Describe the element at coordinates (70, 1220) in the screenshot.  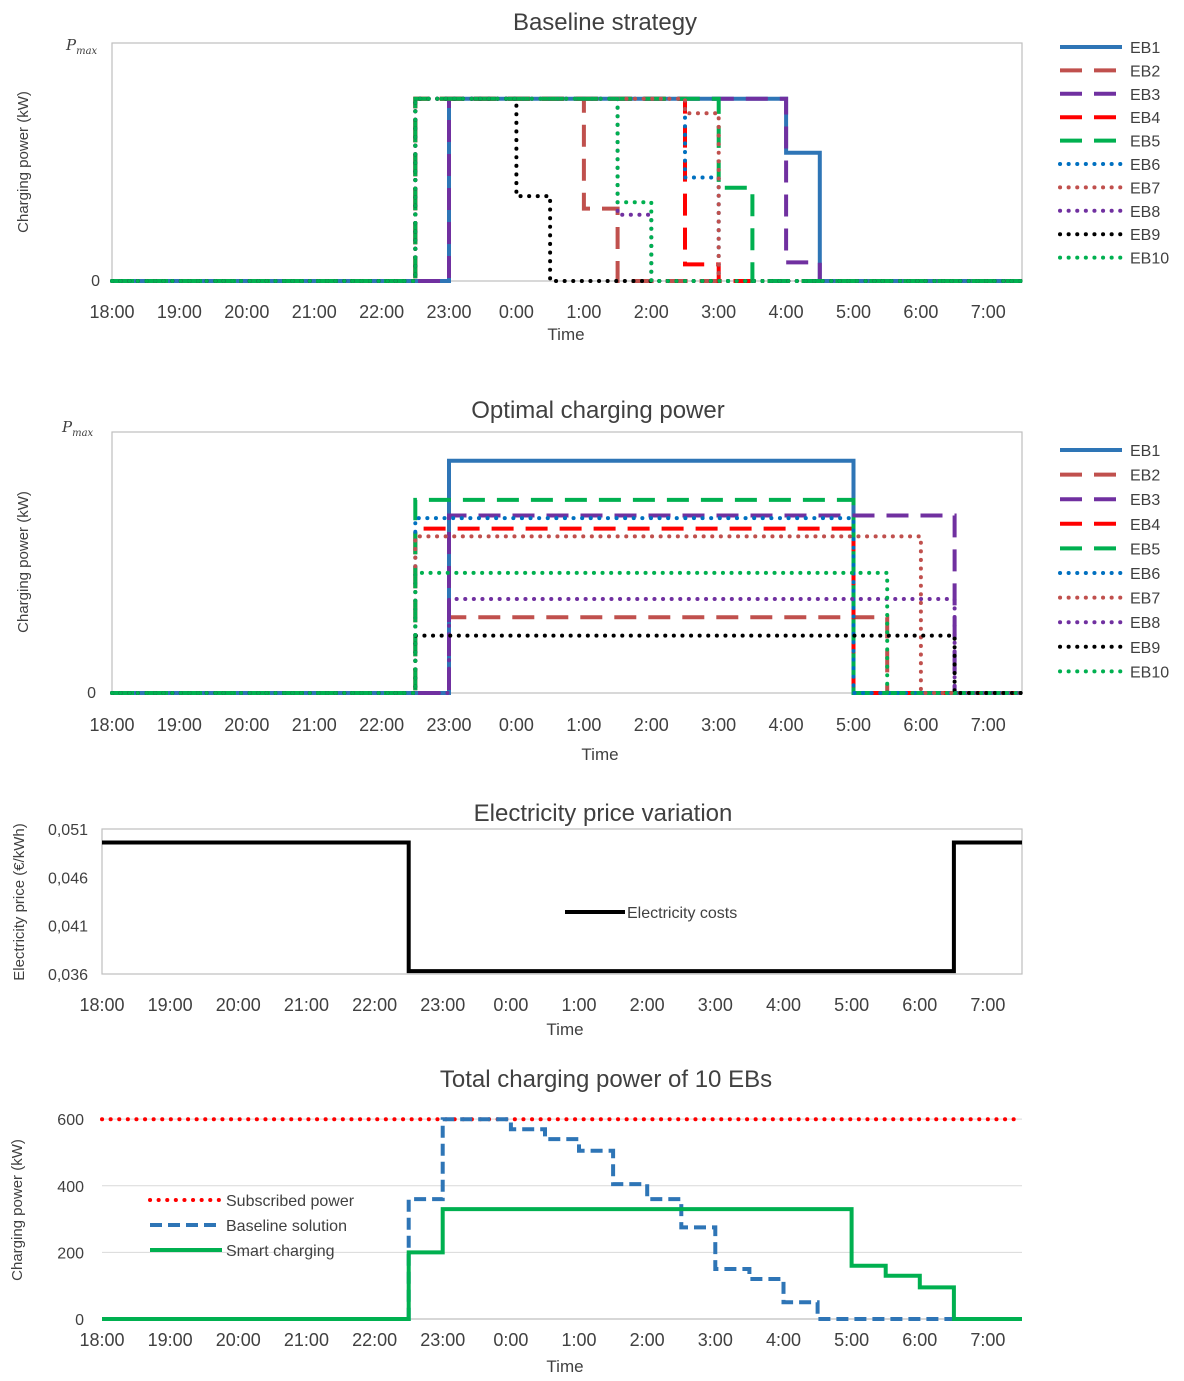
I see `y-tick-labels: 0200400600` at that location.